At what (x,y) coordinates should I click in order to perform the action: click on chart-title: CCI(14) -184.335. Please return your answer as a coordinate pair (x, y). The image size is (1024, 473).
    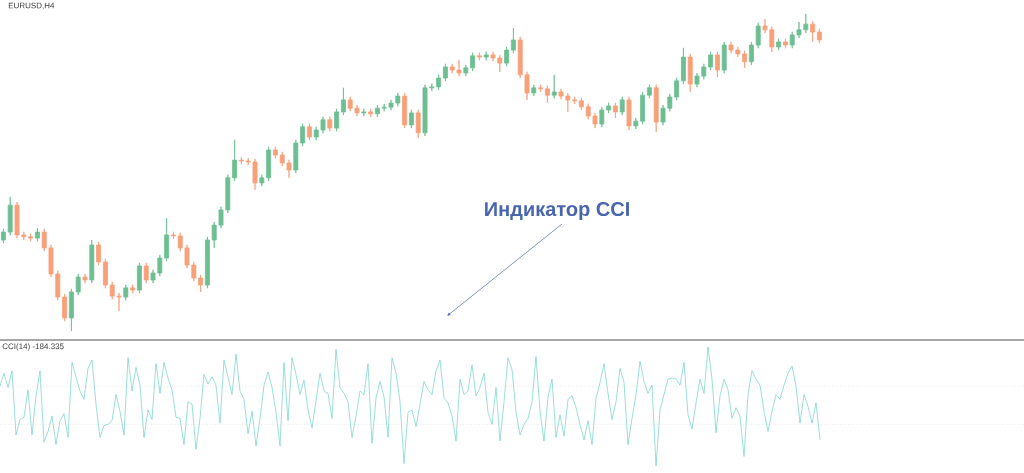
    Looking at the image, I should click on (33, 347).